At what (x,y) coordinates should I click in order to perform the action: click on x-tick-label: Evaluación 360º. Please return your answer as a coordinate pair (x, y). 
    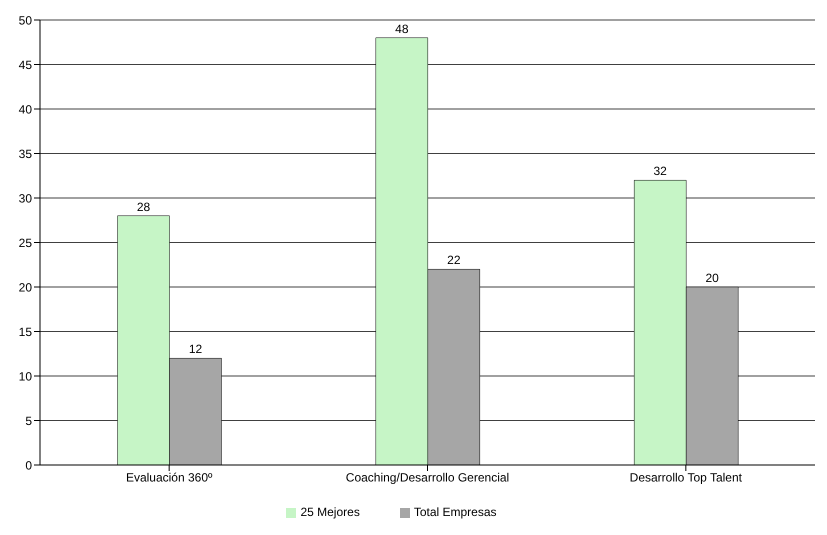
    Looking at the image, I should click on (169, 477).